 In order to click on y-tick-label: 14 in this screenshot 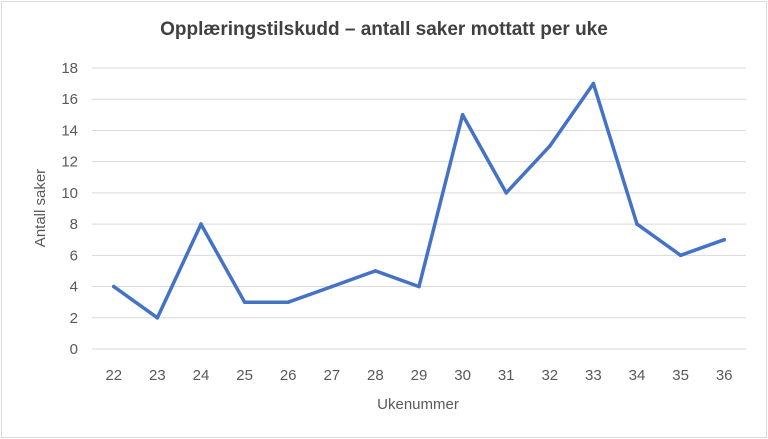, I will do `click(69, 130)`.